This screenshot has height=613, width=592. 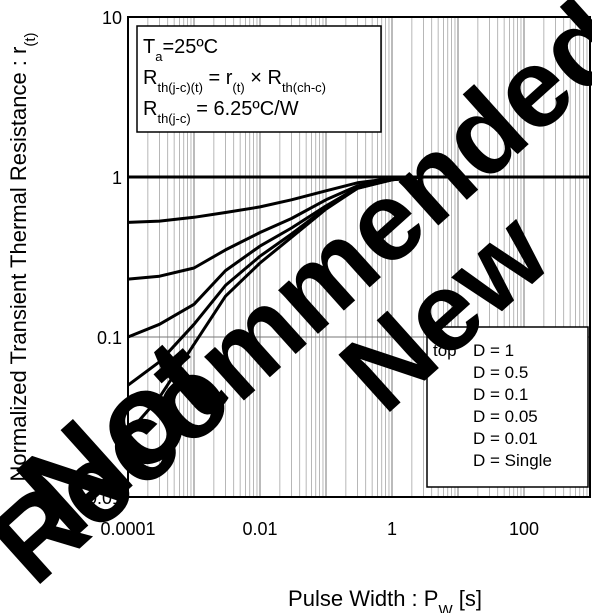 What do you see at coordinates (104, 498) in the screenshot?
I see `y-tick-label: 0.01` at bounding box center [104, 498].